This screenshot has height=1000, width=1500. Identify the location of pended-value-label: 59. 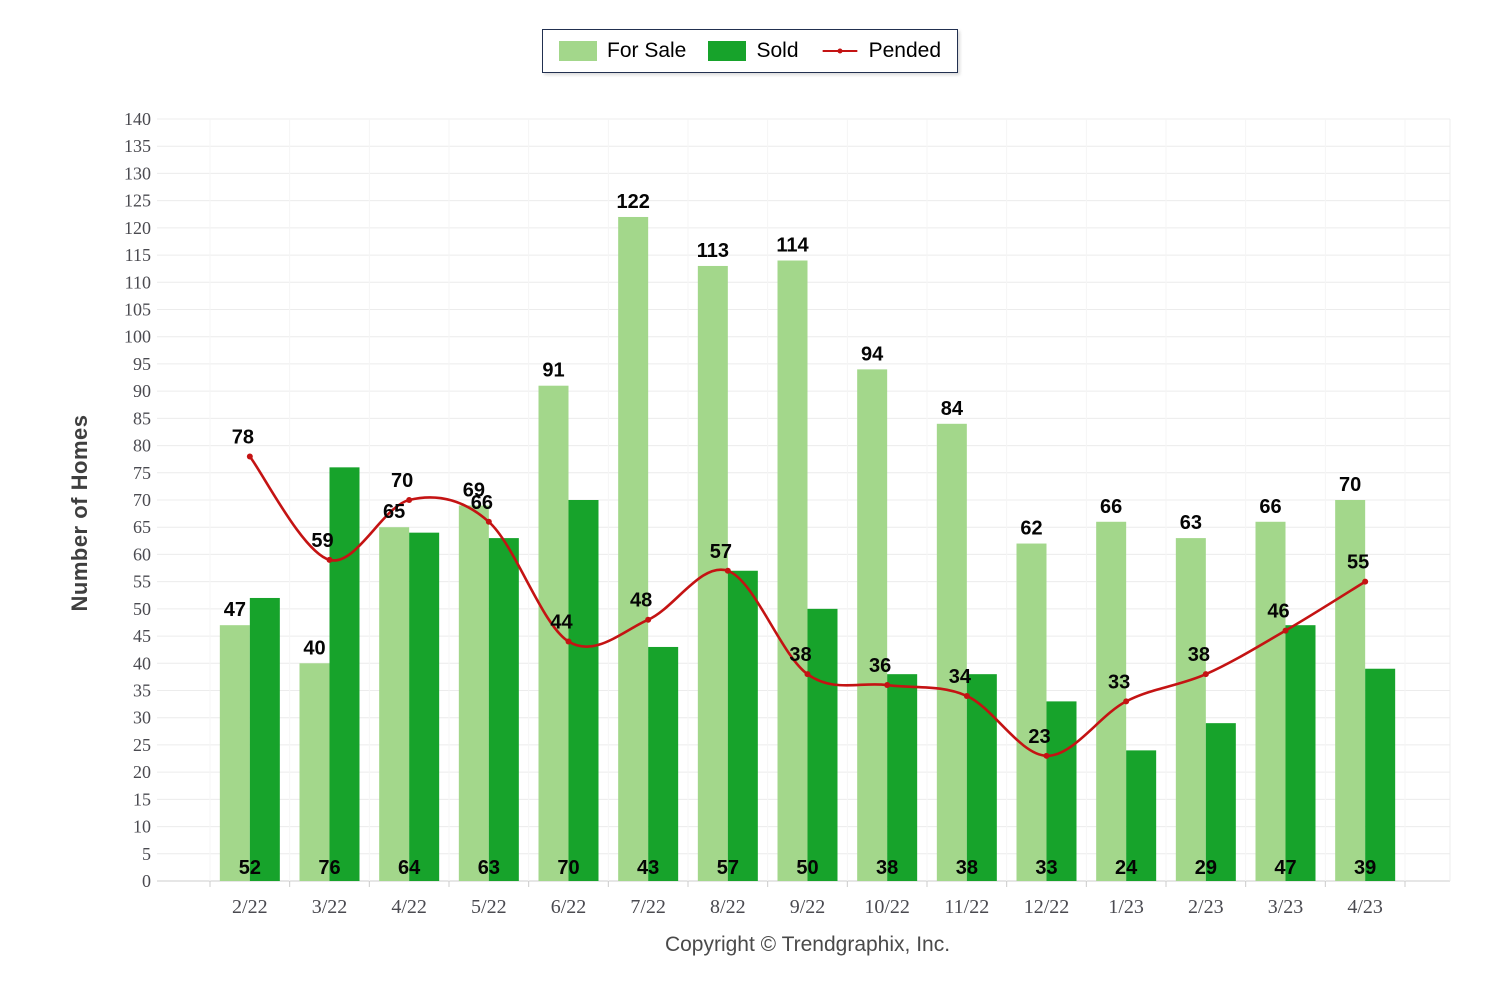
(322, 541).